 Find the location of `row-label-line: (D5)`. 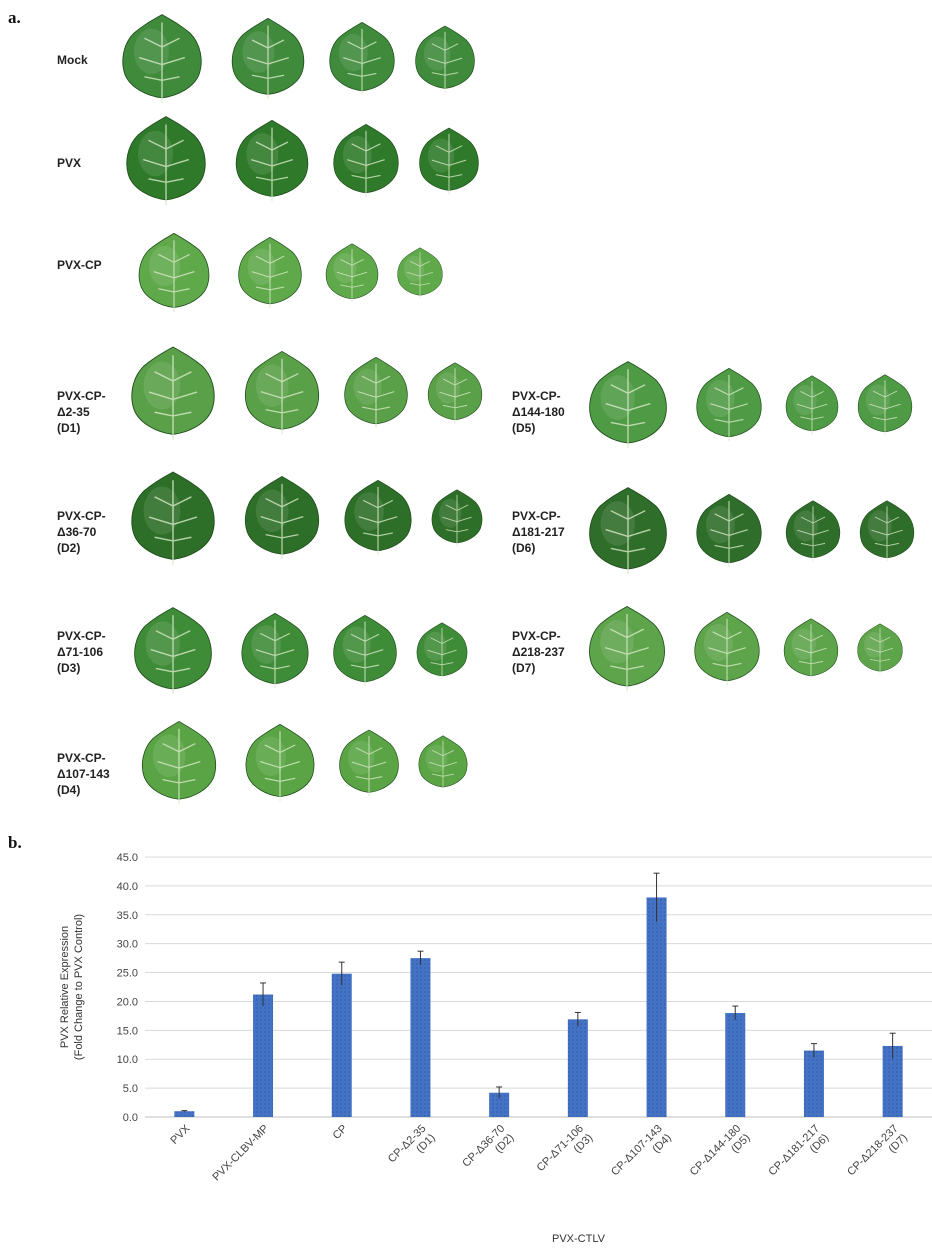

row-label-line: (D5) is located at coordinates (524, 428).